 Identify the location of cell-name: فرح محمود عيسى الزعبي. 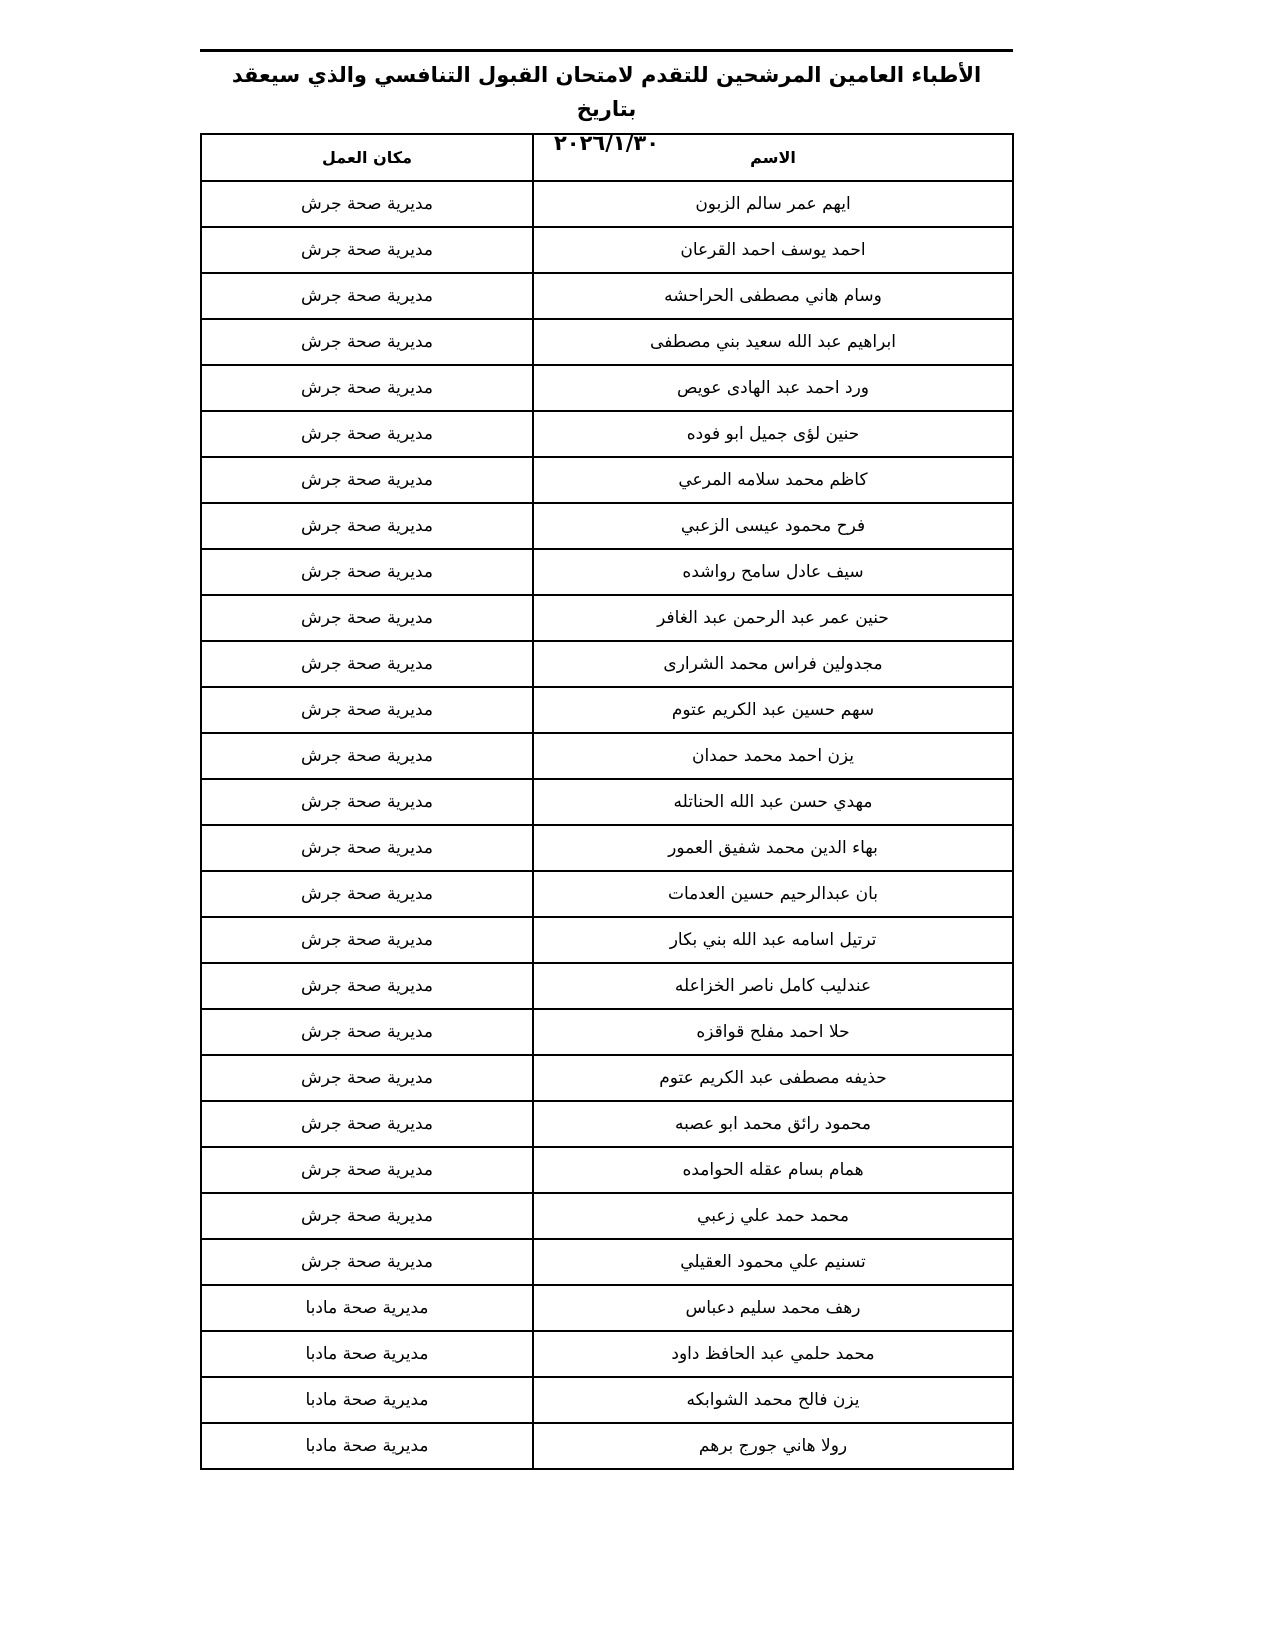
(773, 526).